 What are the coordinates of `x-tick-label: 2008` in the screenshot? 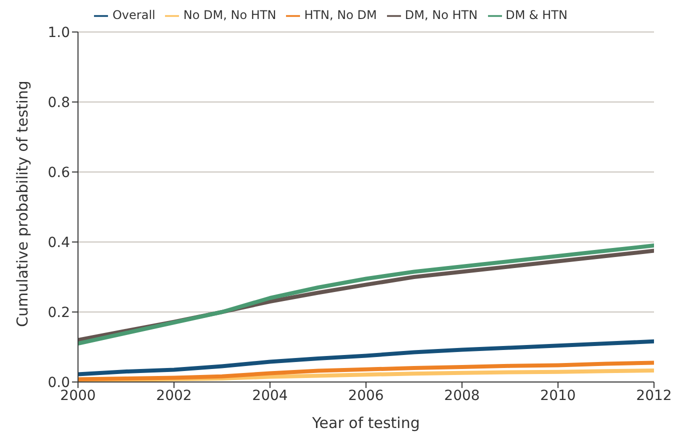 It's located at (462, 396).